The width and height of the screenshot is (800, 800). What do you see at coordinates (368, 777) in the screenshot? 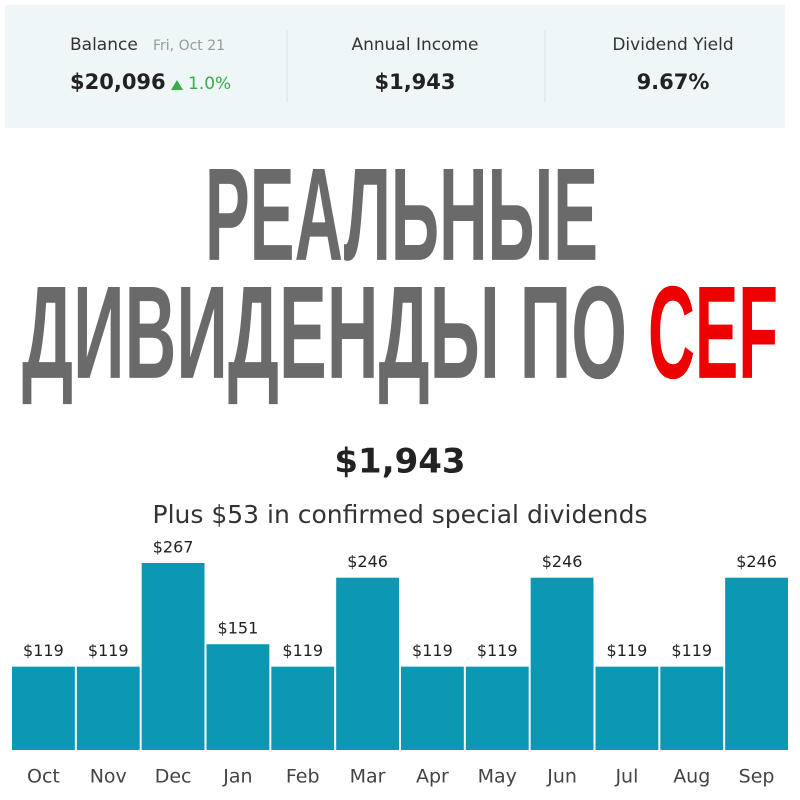
I see `x-tick-label: Mar` at bounding box center [368, 777].